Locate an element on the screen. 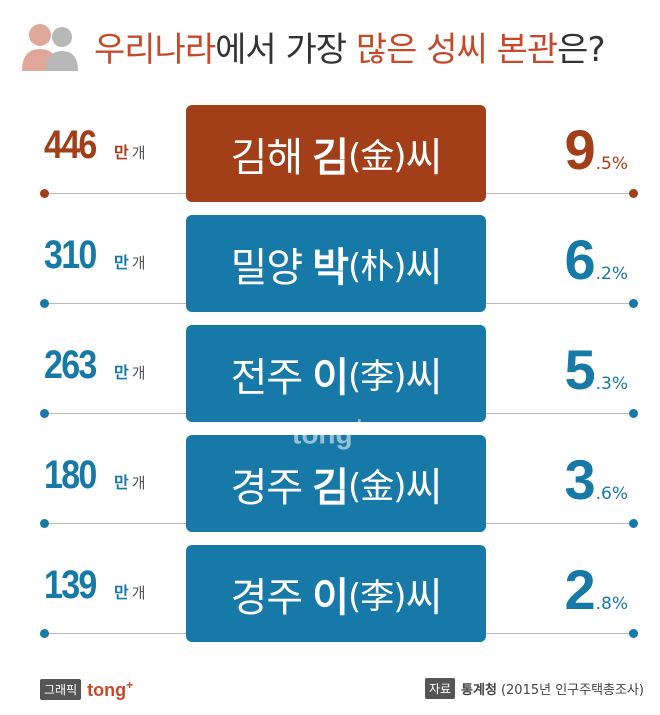  percent-fraction: .3% is located at coordinates (611, 384).